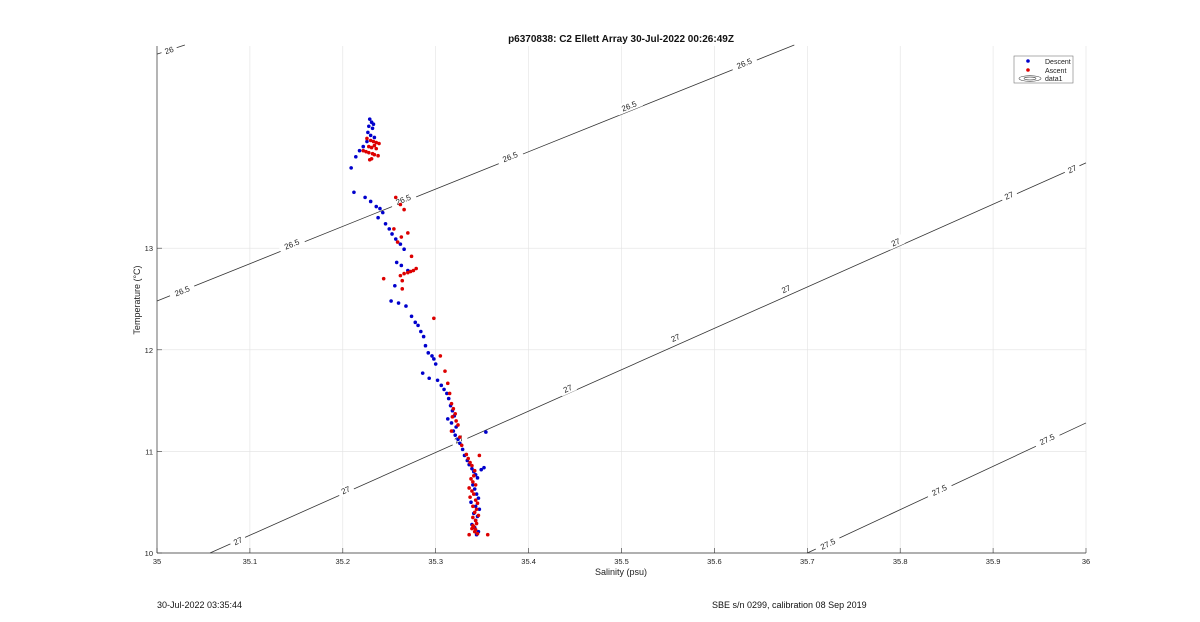 The height and width of the screenshot is (622, 1200). I want to click on data-points, so click(419, 327).